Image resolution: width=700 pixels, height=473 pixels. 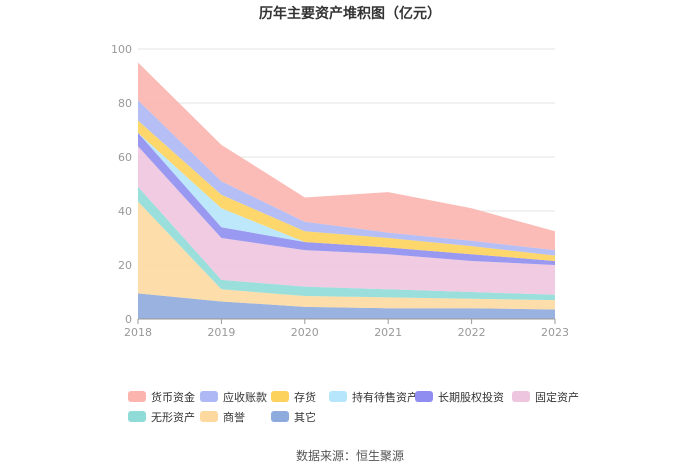 I want to click on legend-item: 货币资金, so click(x=161, y=397).